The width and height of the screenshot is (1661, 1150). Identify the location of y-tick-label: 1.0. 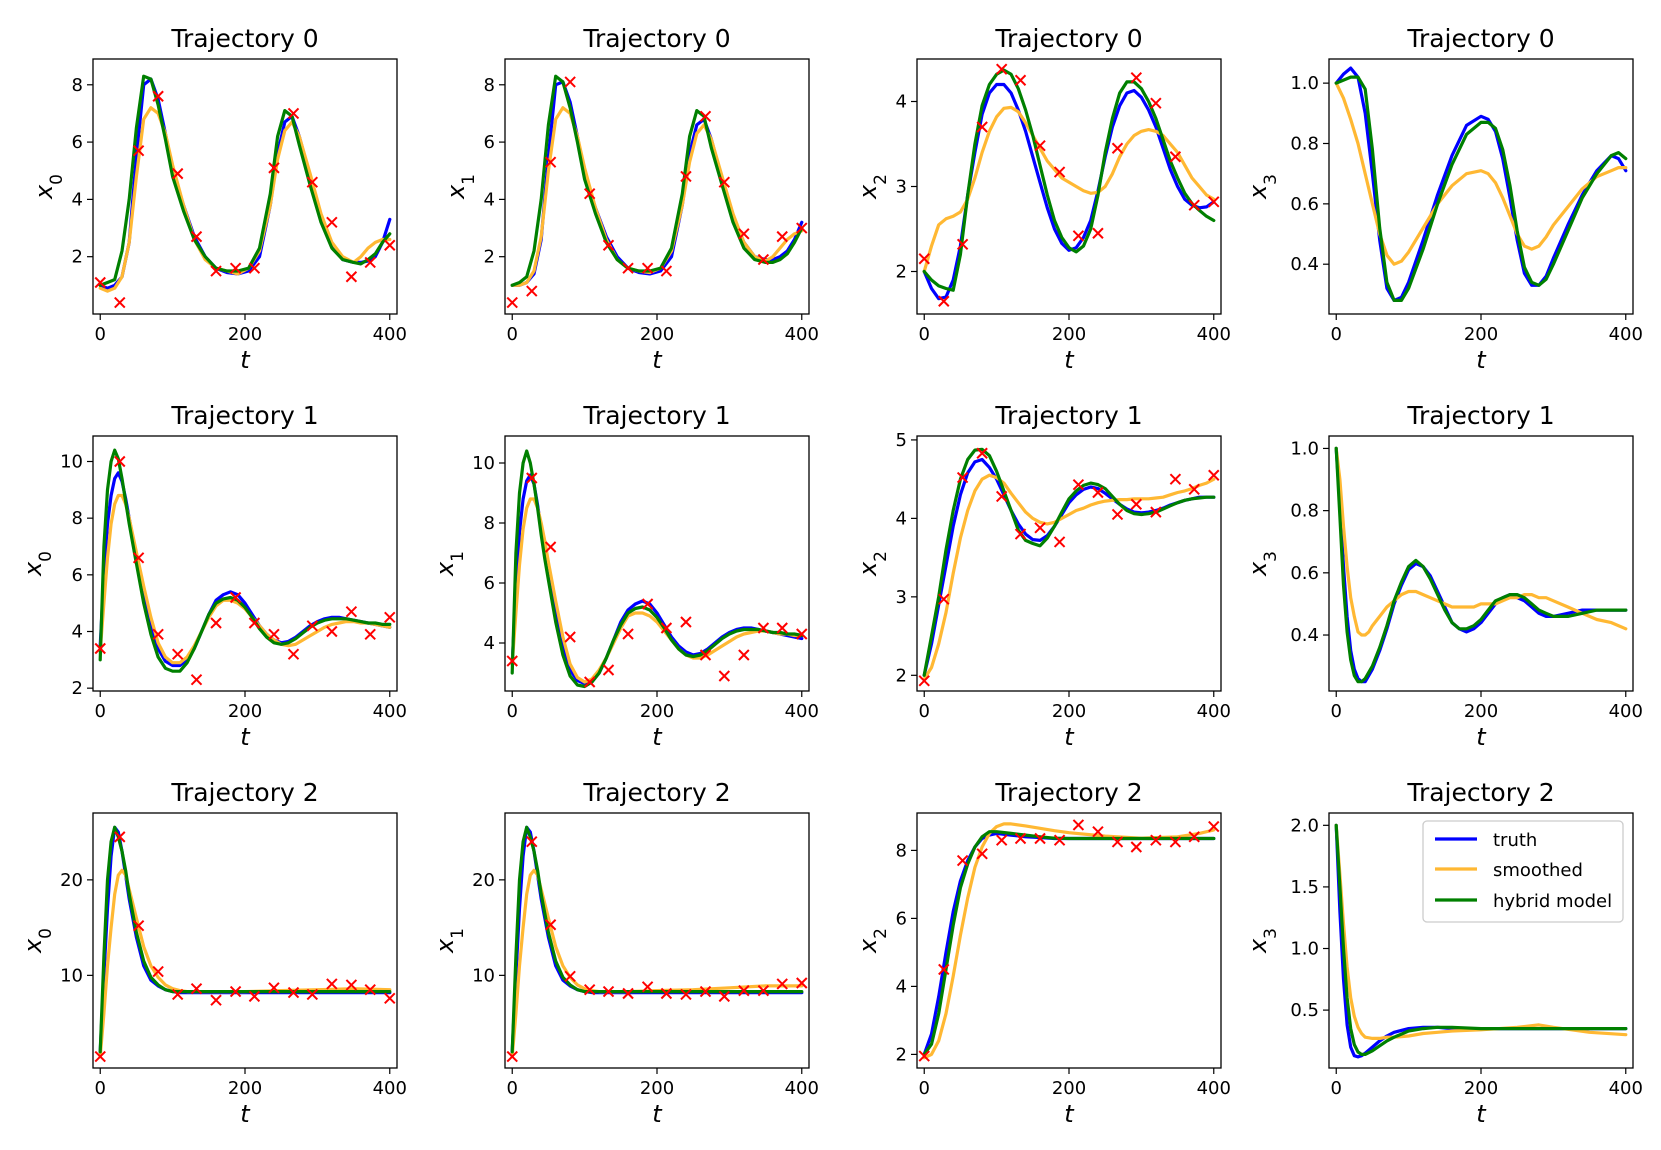
(1304, 83).